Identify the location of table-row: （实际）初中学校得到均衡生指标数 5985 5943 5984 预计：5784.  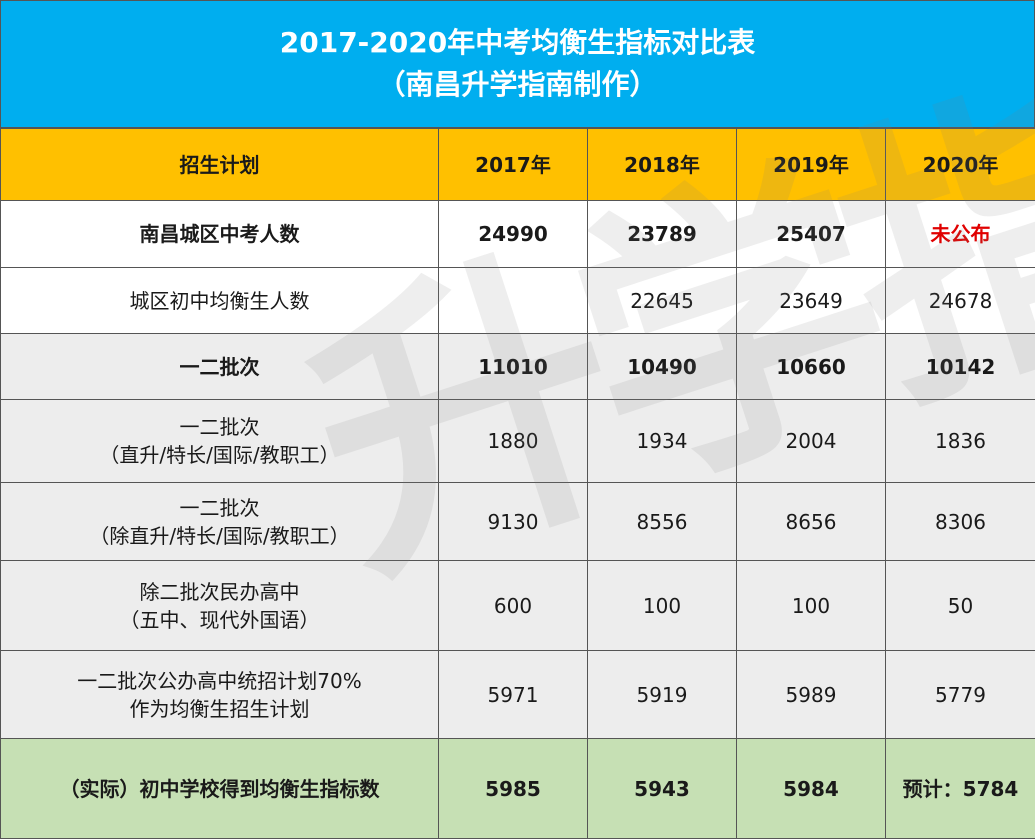
(518, 789).